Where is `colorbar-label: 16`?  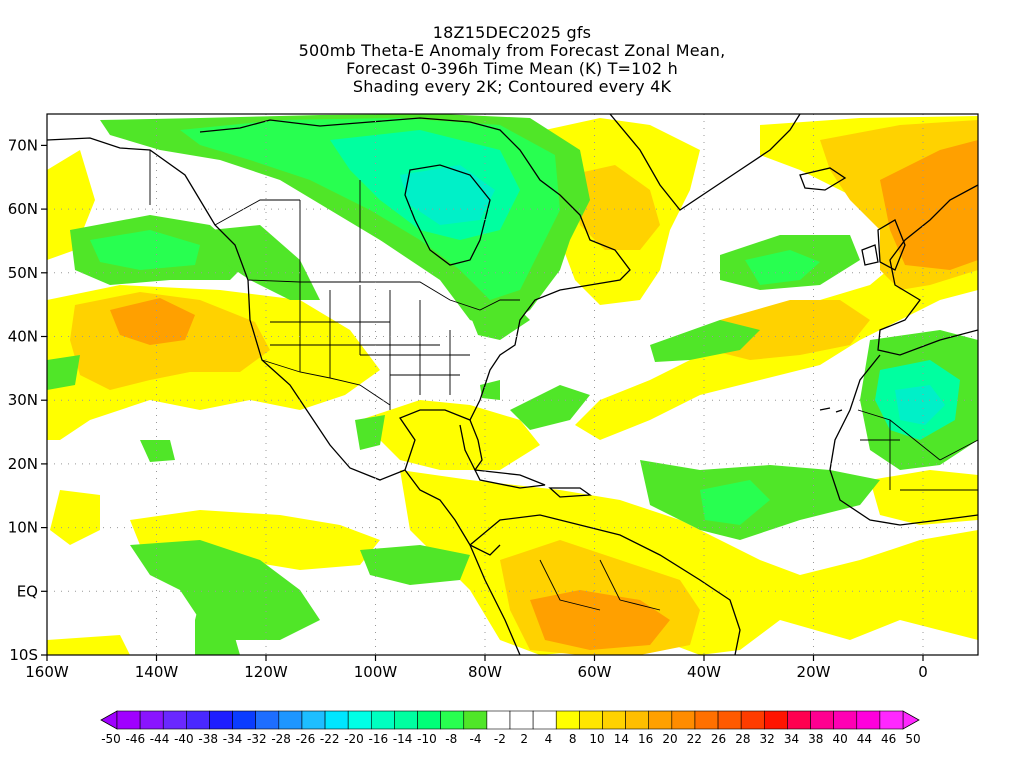
colorbar-label: 16 is located at coordinates (645, 739).